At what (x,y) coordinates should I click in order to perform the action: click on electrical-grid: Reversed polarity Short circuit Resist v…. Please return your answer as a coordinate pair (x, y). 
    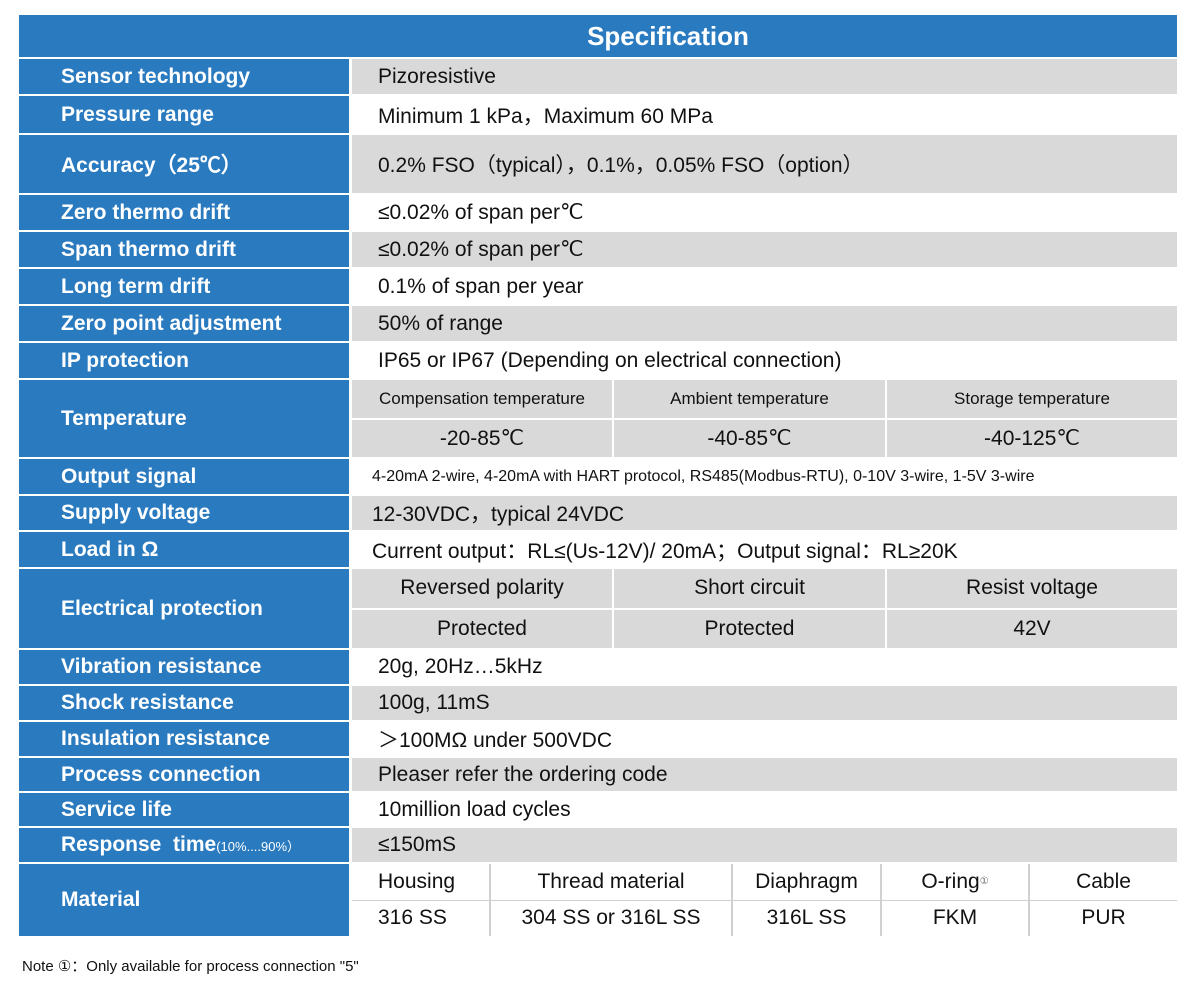
    Looking at the image, I should click on (764, 608).